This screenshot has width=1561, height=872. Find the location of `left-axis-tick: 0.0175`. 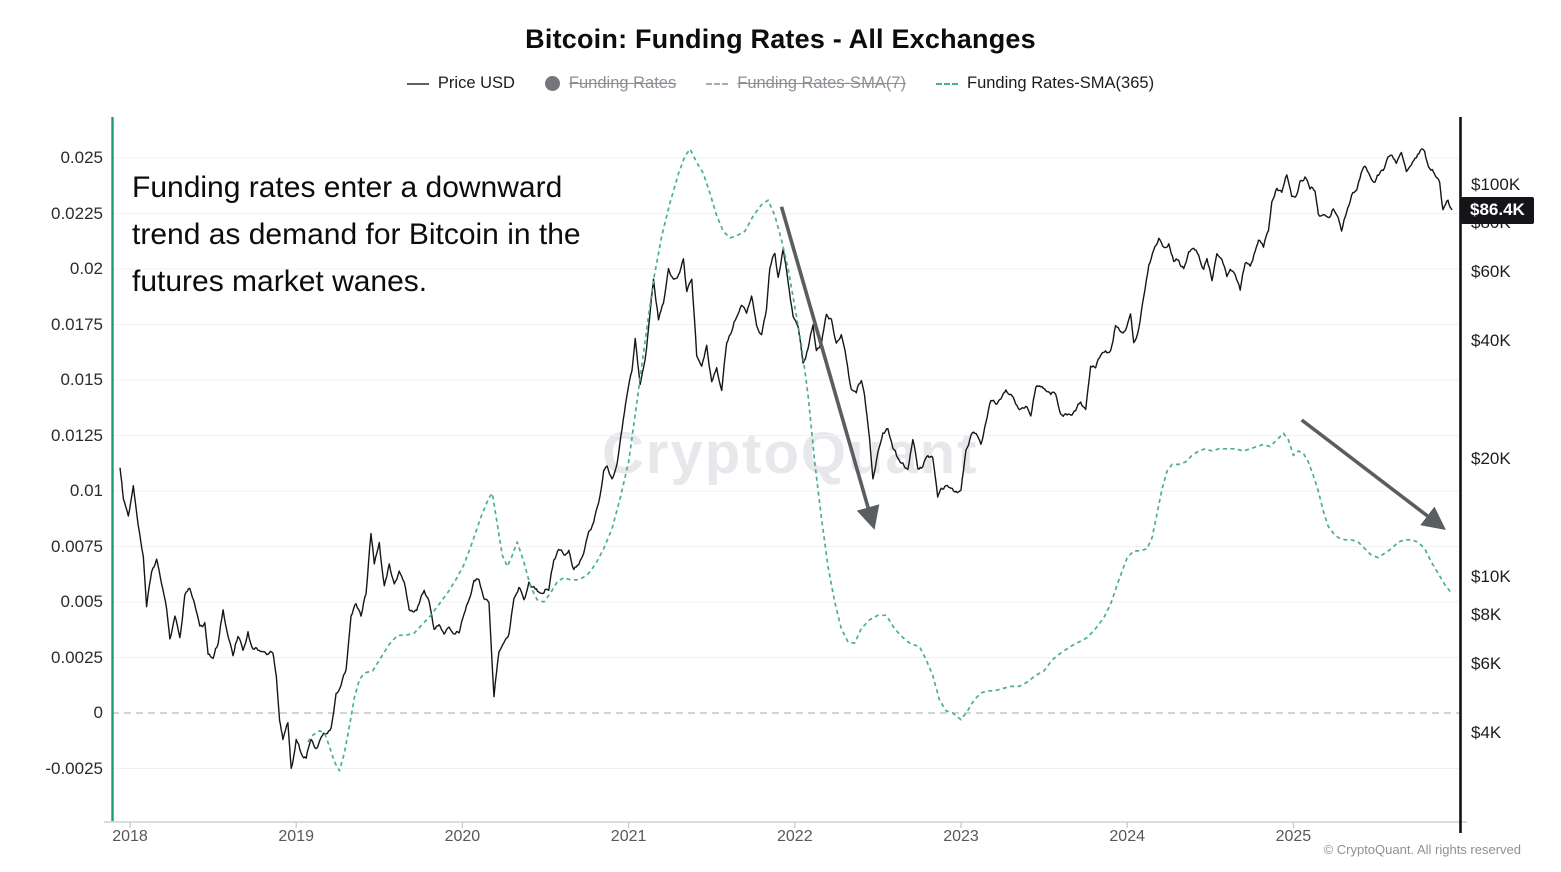

left-axis-tick: 0.0175 is located at coordinates (77, 324).